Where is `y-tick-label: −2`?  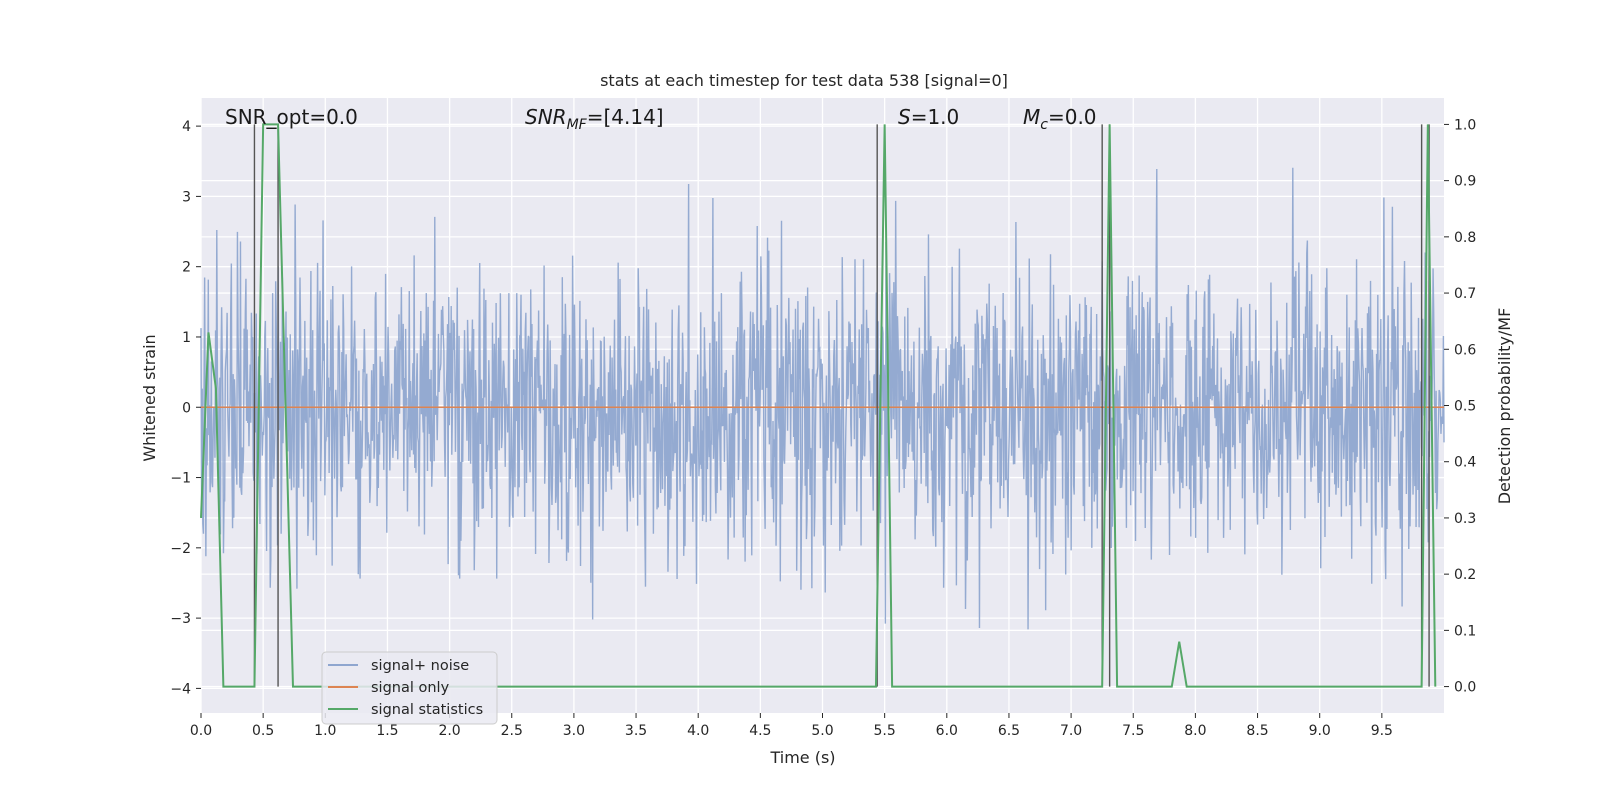
y-tick-label: −2 is located at coordinates (180, 549).